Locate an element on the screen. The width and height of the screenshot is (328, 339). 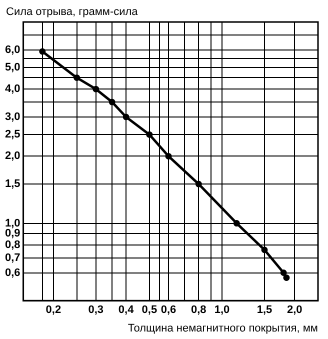
y-tick-label: 0,6 is located at coordinates (12, 272).